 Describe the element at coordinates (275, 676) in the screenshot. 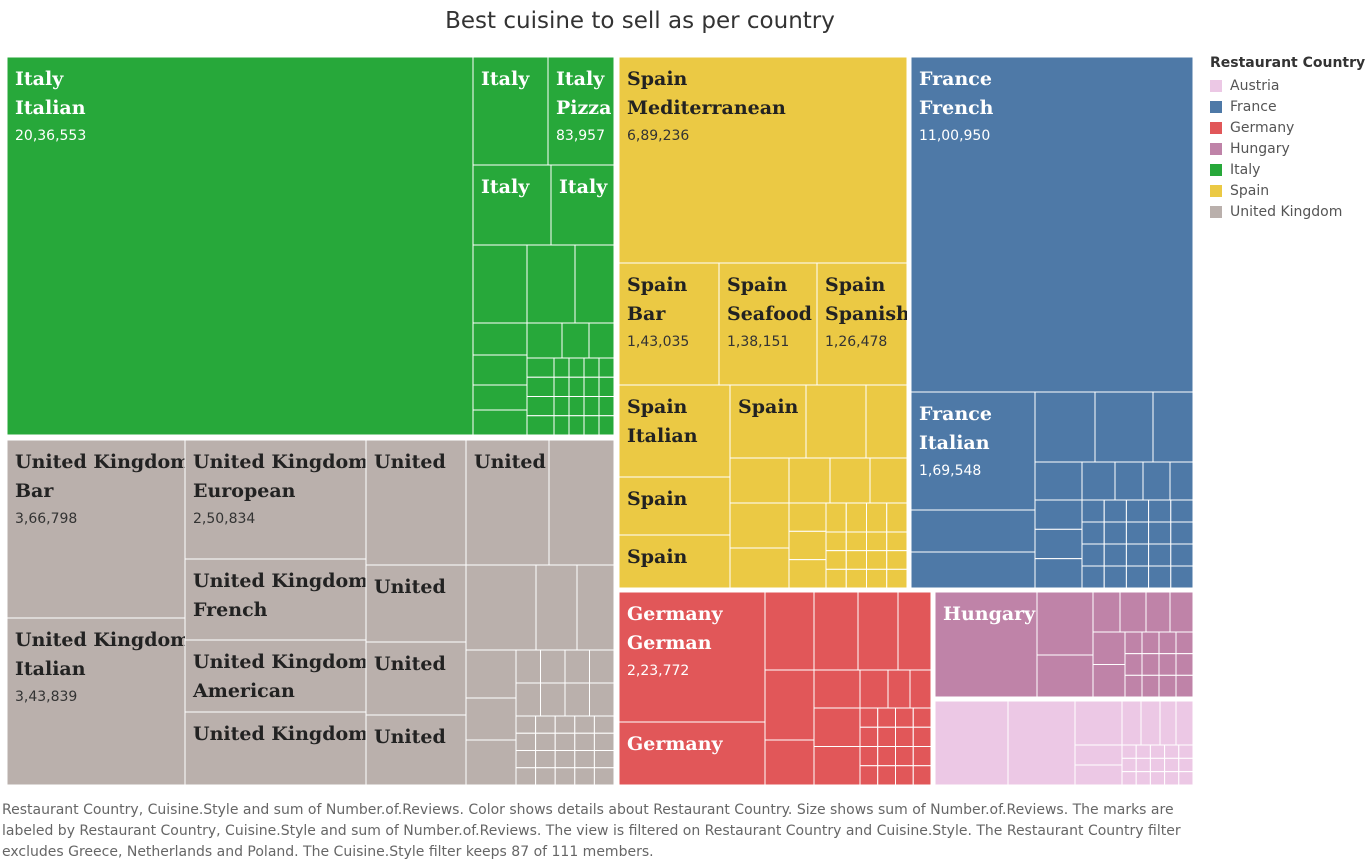

I see `treemap-tile-united-kingdom-american` at that location.